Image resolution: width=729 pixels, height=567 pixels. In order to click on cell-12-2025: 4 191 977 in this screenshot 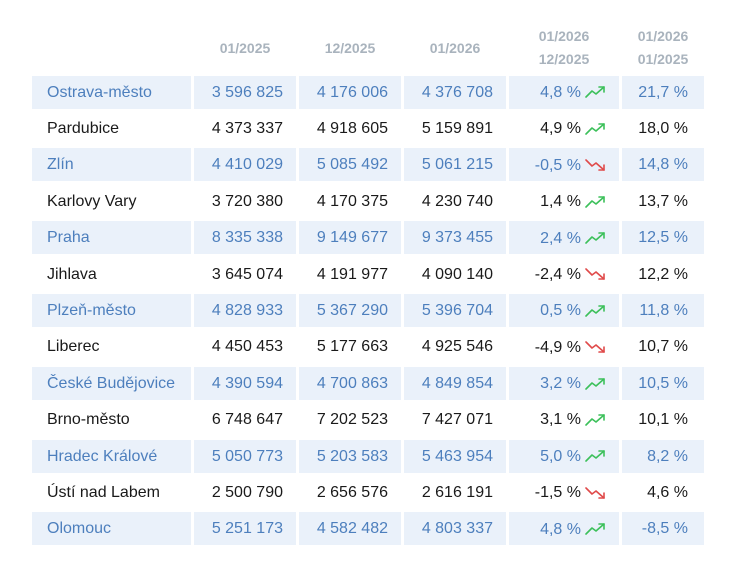, I will do `click(350, 274)`.